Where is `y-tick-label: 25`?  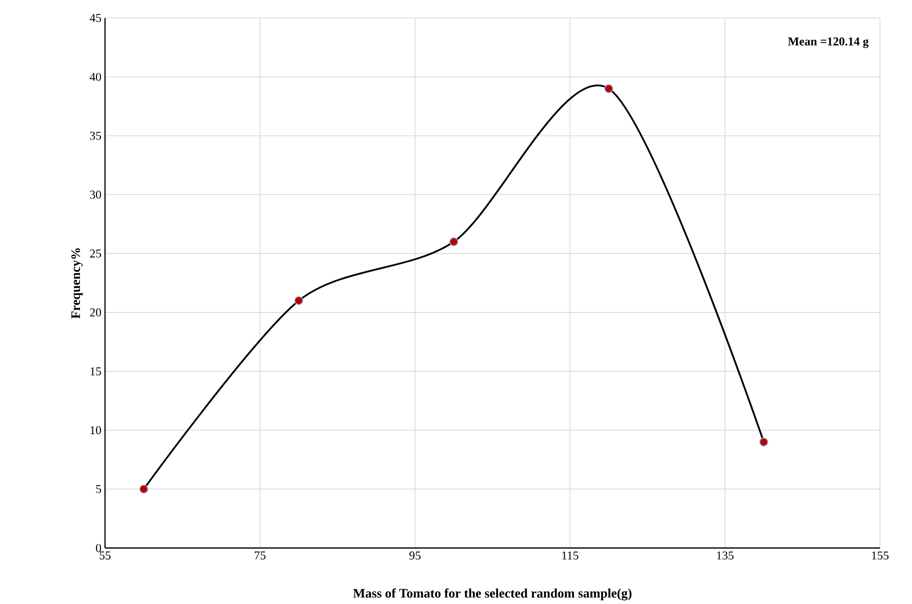 y-tick-label: 25 is located at coordinates (96, 254).